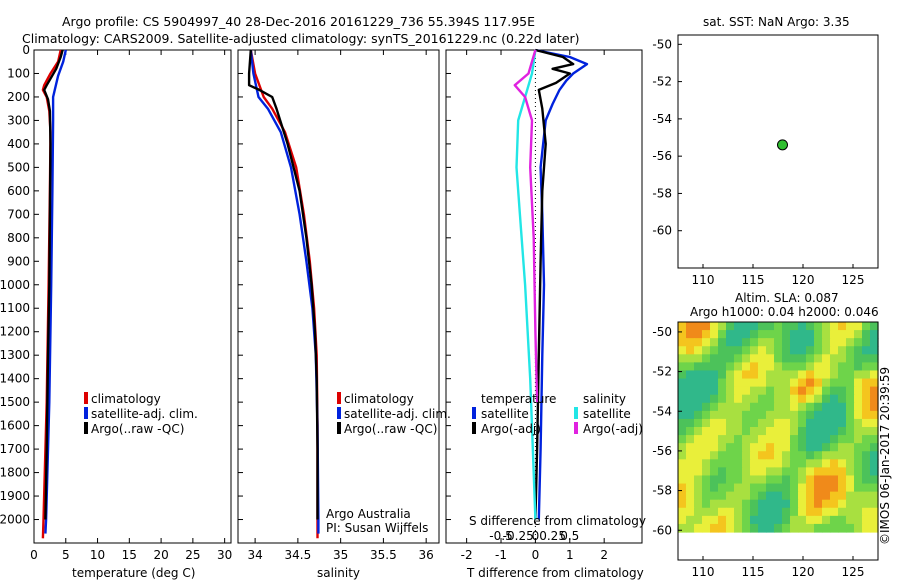 Image resolution: width=900 pixels, height=584 pixels. What do you see at coordinates (778, 151) in the screenshot?
I see `sst-map-frame` at bounding box center [778, 151].